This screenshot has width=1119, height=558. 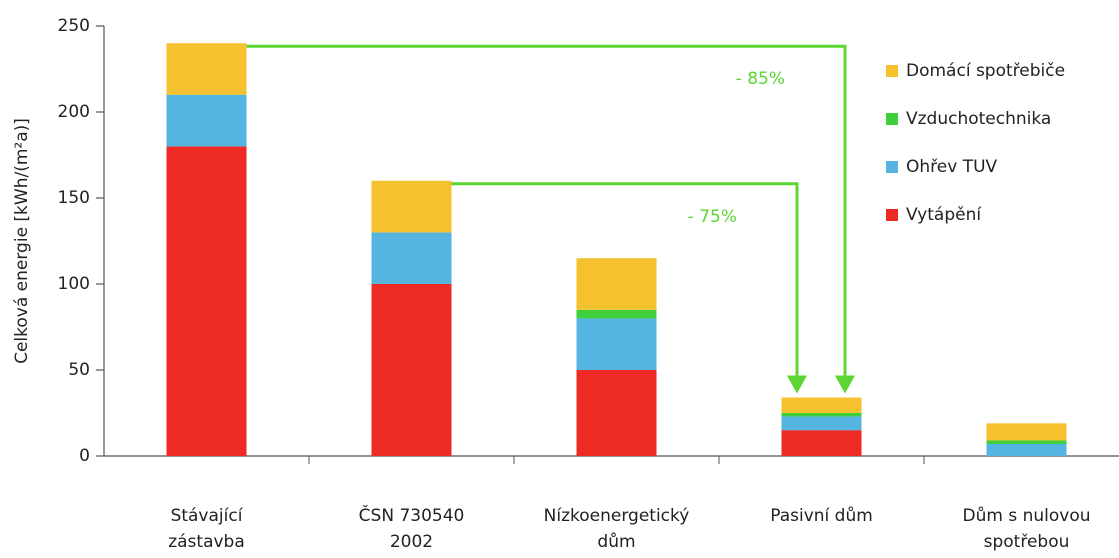 I want to click on y-axis-label: Celková energie [kWh/(m²a)], so click(x=22, y=241).